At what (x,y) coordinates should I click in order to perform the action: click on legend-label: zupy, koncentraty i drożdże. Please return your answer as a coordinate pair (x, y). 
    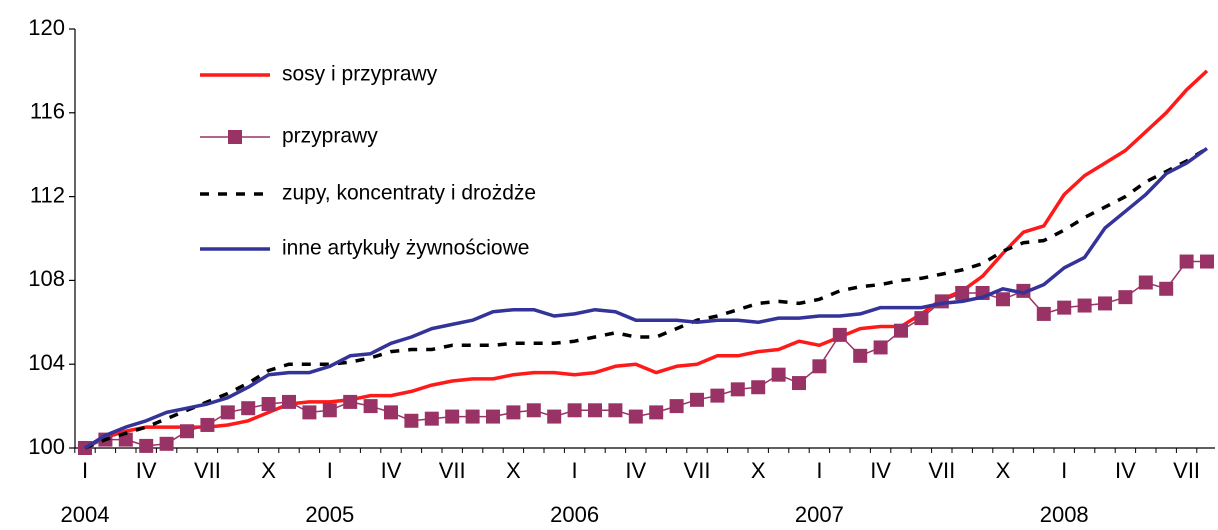
    Looking at the image, I should click on (409, 193).